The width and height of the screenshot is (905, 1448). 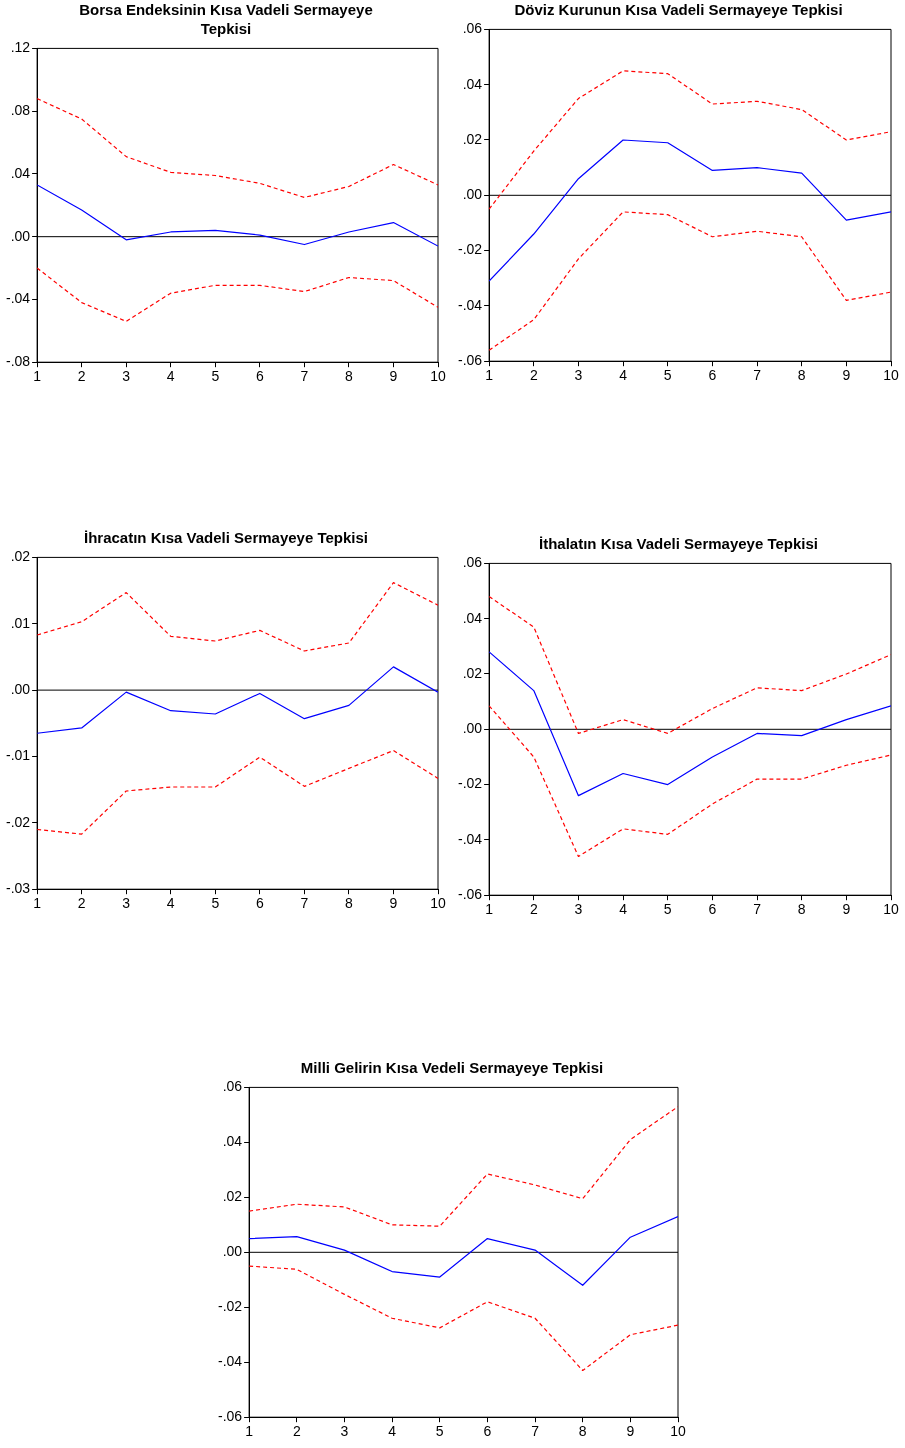 What do you see at coordinates (18, 755) in the screenshot?
I see `y-tick-label: -.01` at bounding box center [18, 755].